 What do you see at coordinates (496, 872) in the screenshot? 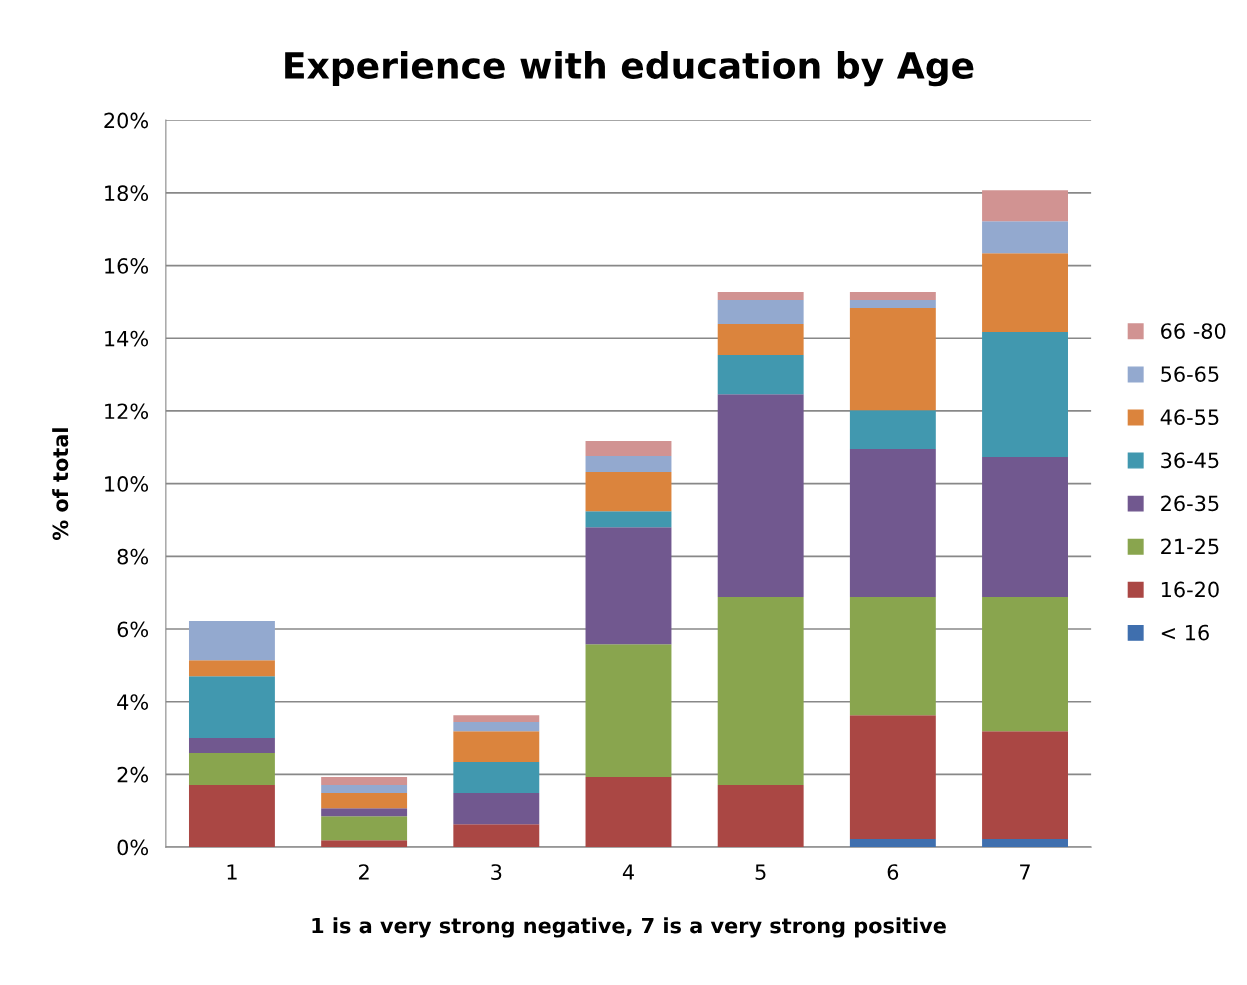
I see `x-tick-label: 3` at bounding box center [496, 872].